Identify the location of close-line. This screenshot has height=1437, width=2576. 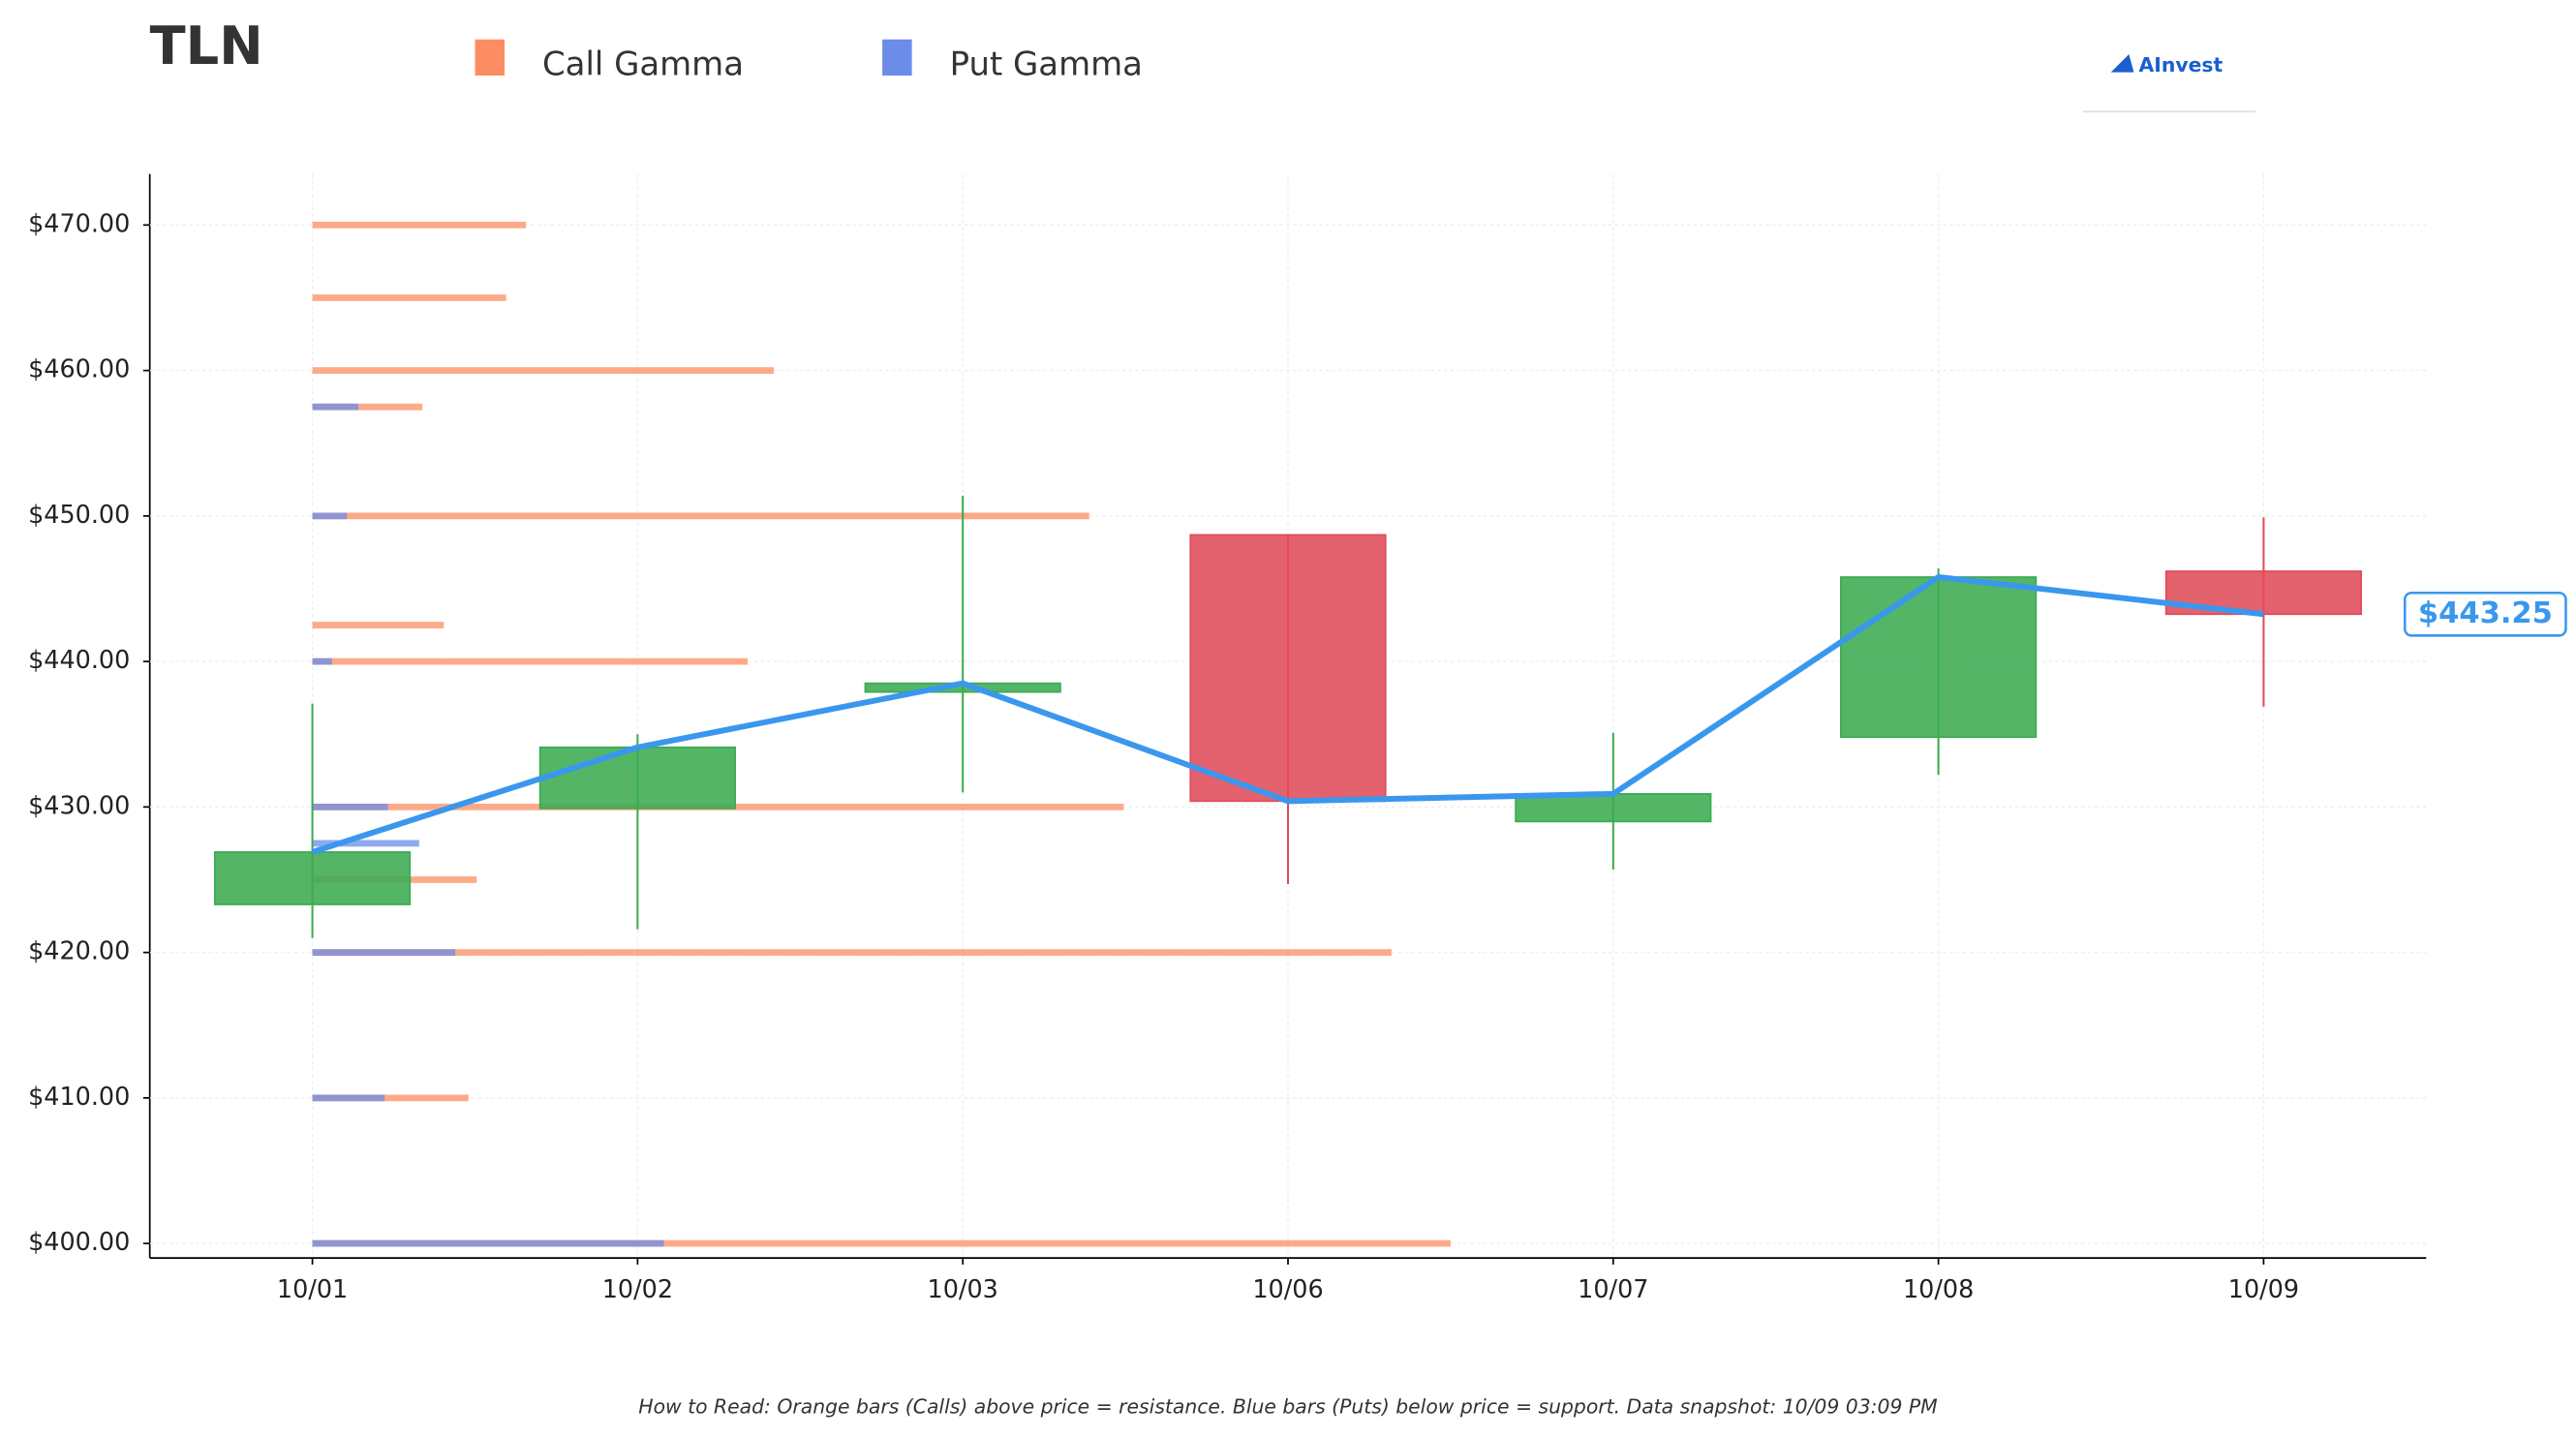
(1287, 714).